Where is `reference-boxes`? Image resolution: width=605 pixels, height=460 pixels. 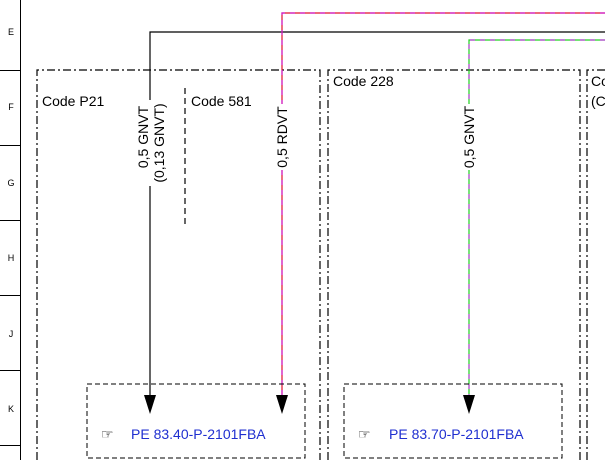
reference-boxes is located at coordinates (324, 421).